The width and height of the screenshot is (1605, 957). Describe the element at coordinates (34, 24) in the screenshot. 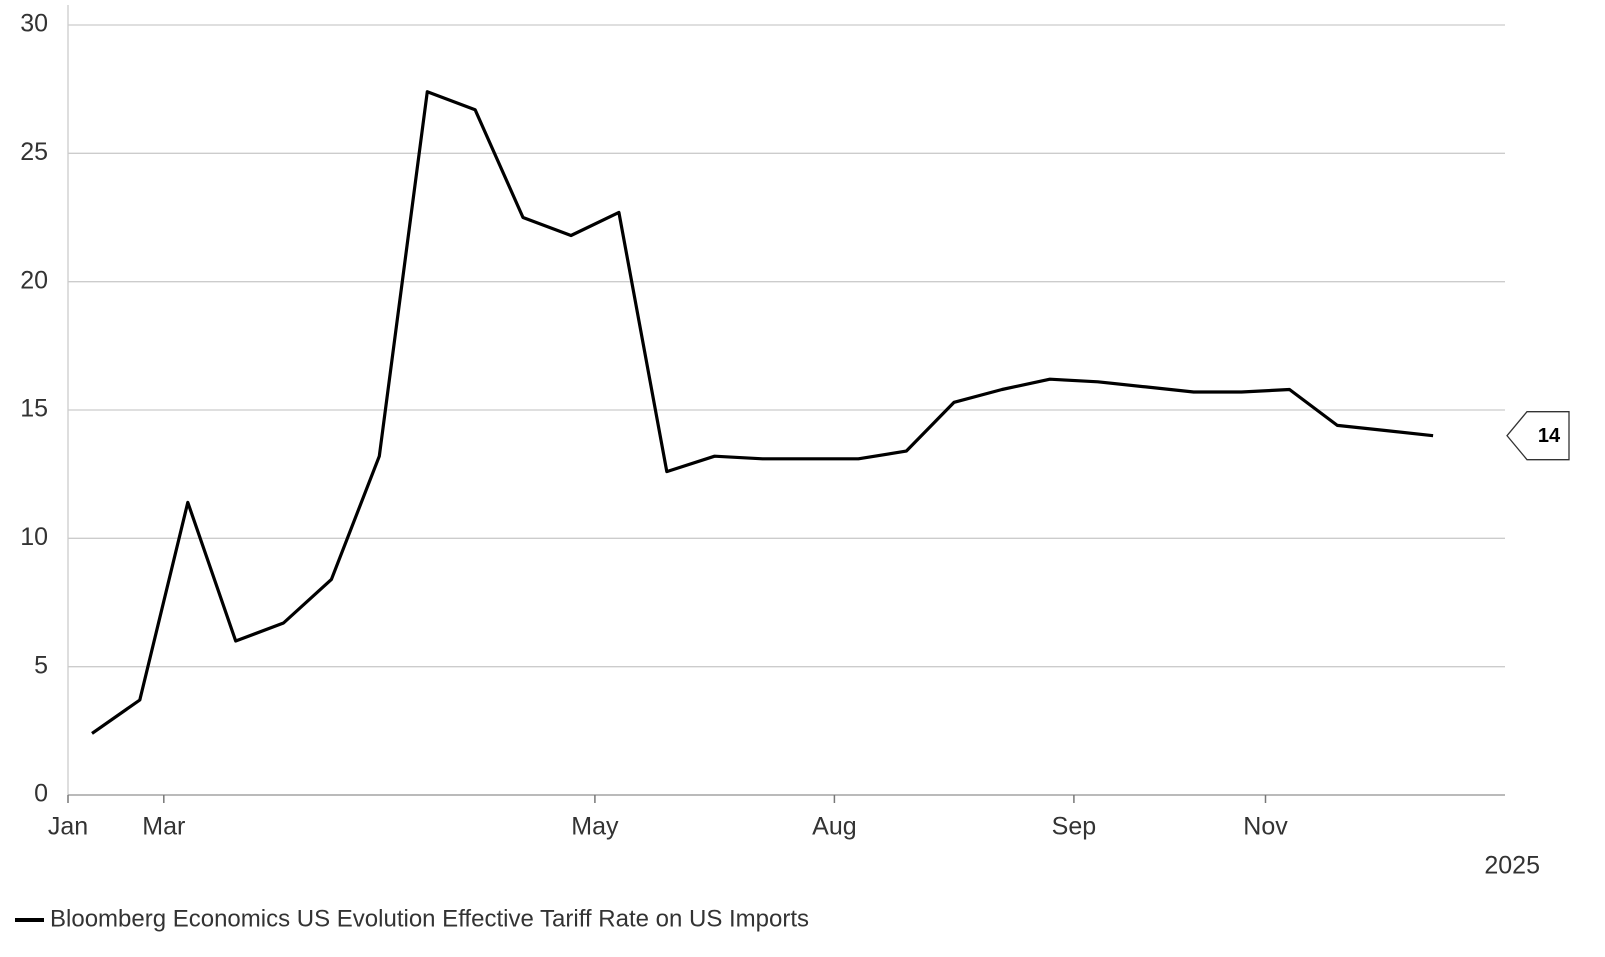

I see `y-tick-label: 30` at that location.